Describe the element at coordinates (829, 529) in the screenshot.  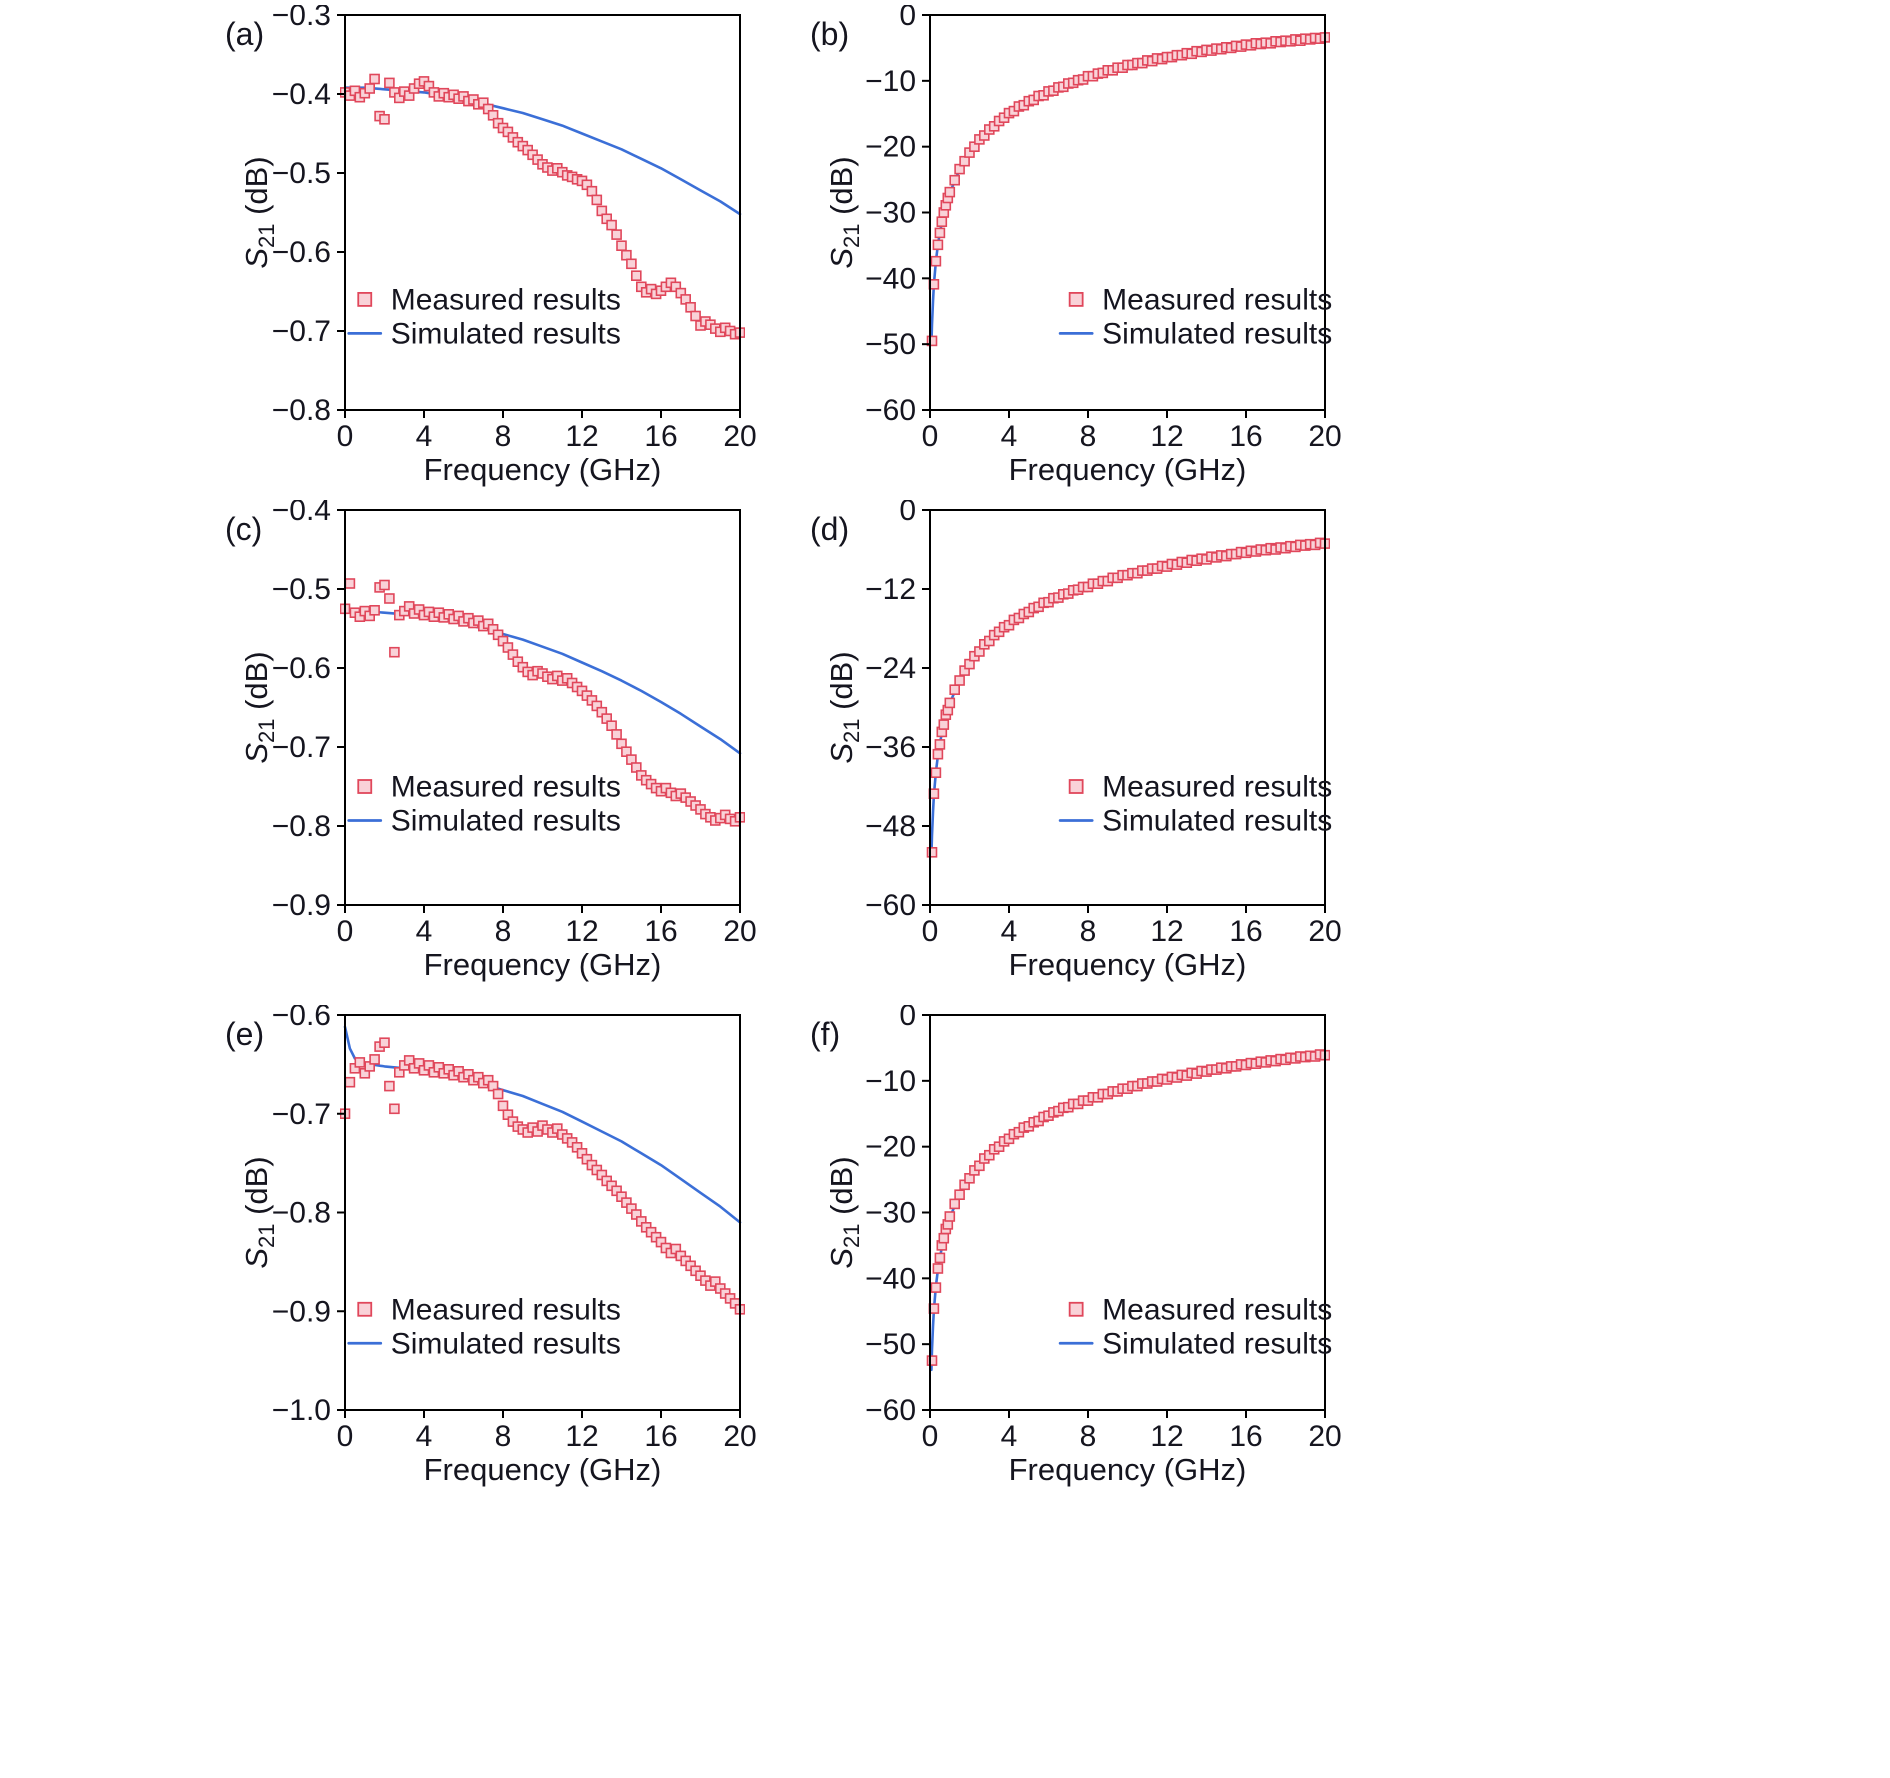
I see `panel-label-d: (d)` at that location.